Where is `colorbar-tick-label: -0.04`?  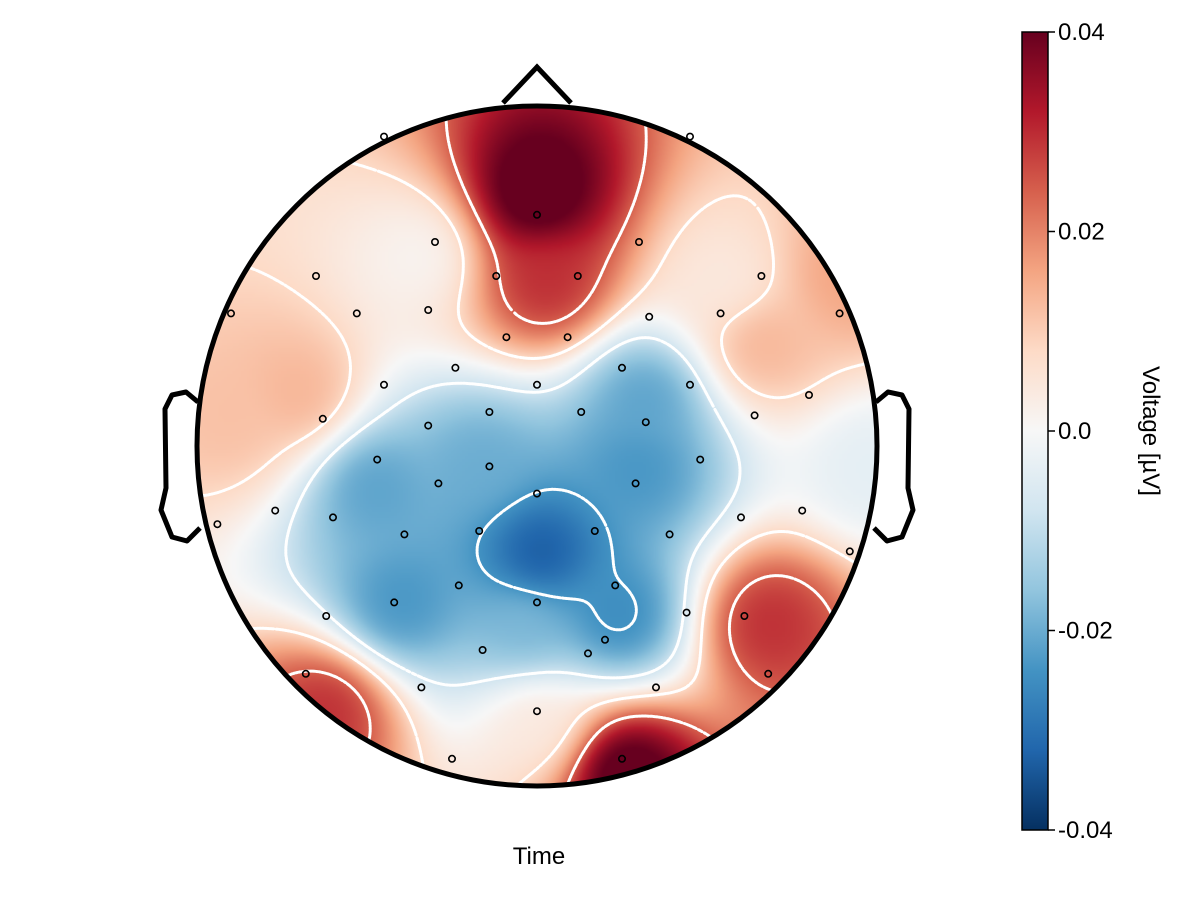 colorbar-tick-label: -0.04 is located at coordinates (1085, 830).